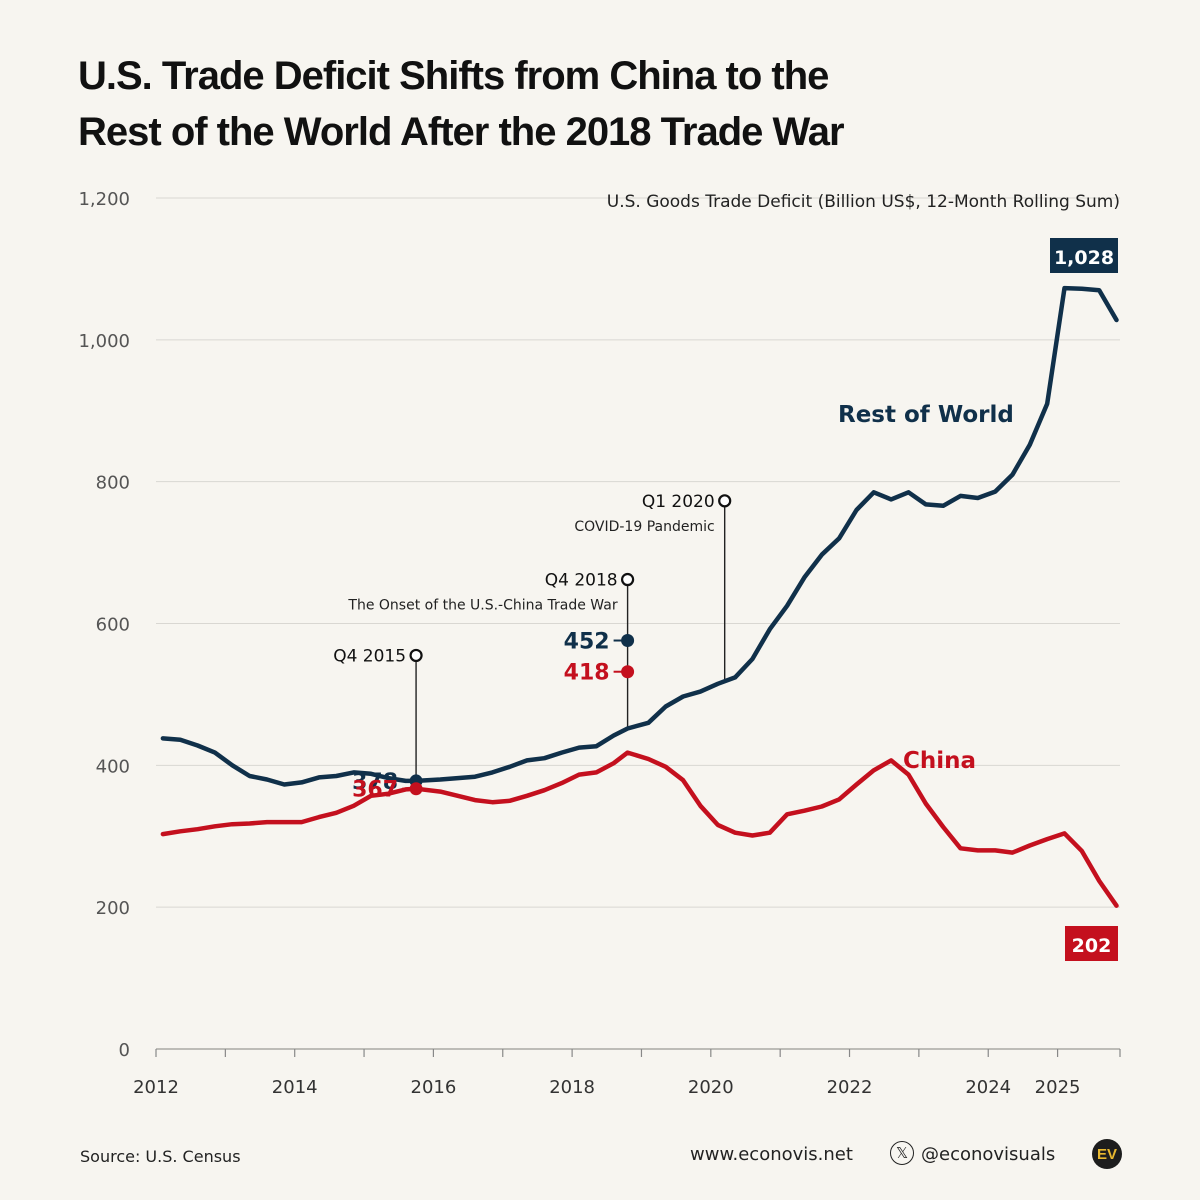 This screenshot has height=1200, width=1200. I want to click on y-tick-label: 0, so click(124, 1050).